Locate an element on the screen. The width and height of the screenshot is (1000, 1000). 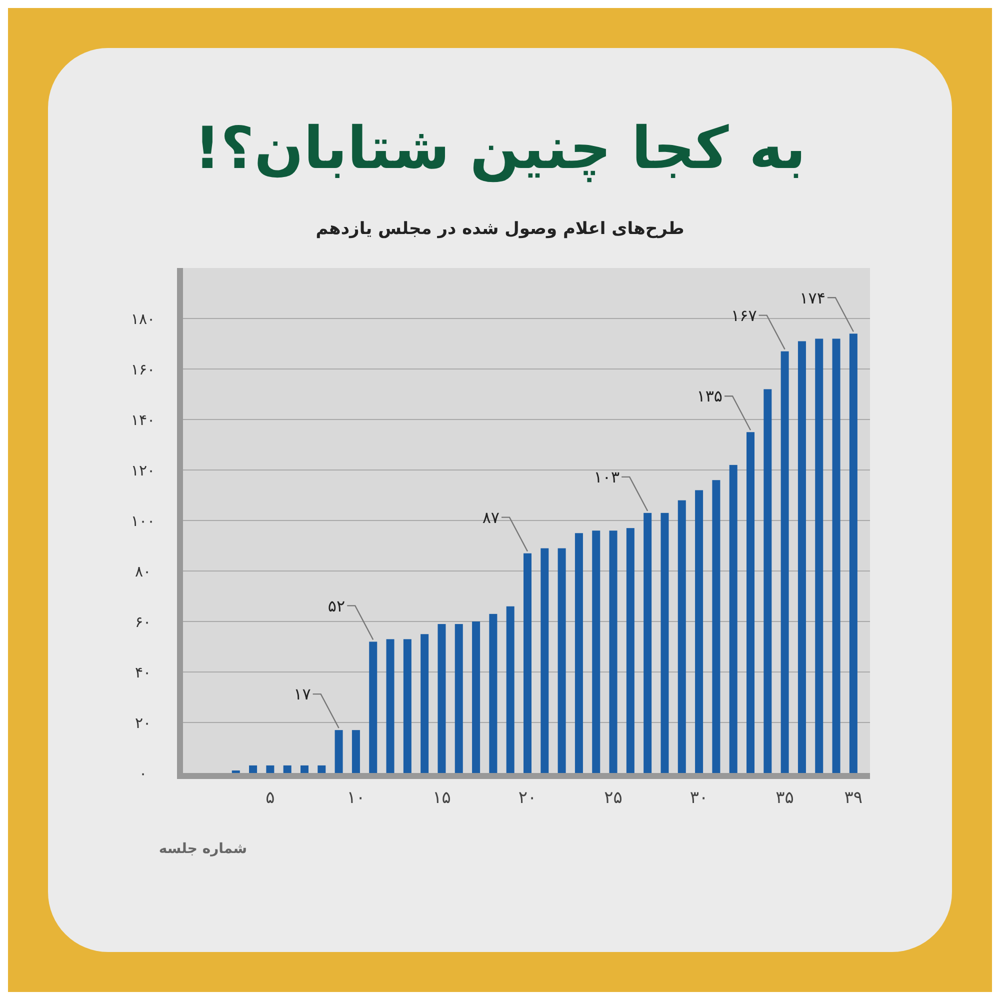
data-label: ۱۳۵ is located at coordinates (709, 396).